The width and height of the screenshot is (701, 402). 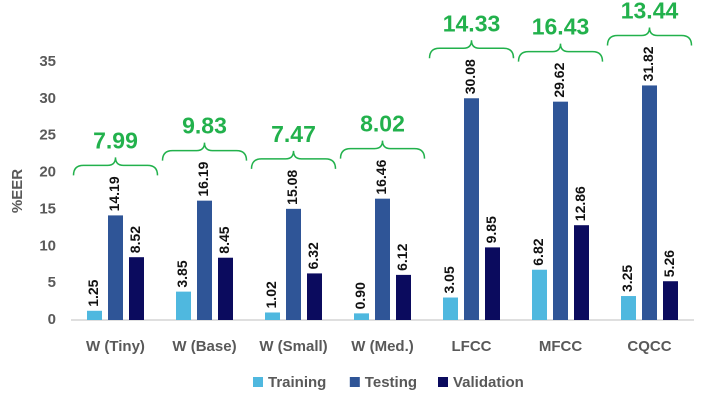 What do you see at coordinates (52, 282) in the screenshot?
I see `y-tick-label: 5` at bounding box center [52, 282].